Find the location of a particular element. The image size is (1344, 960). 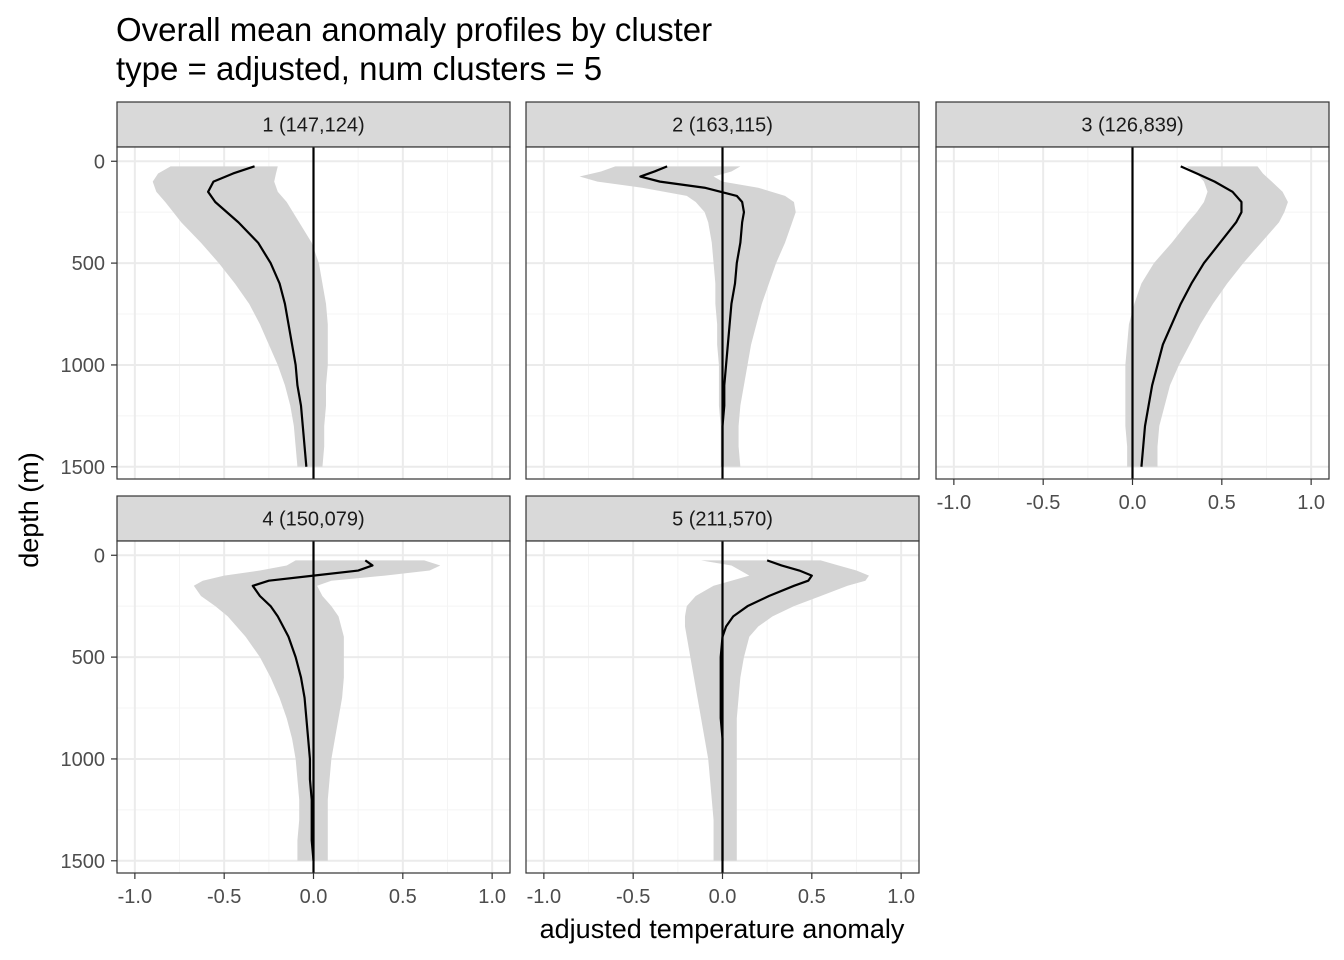

strip-label-3: 3 (126,839) is located at coordinates (1132, 126).